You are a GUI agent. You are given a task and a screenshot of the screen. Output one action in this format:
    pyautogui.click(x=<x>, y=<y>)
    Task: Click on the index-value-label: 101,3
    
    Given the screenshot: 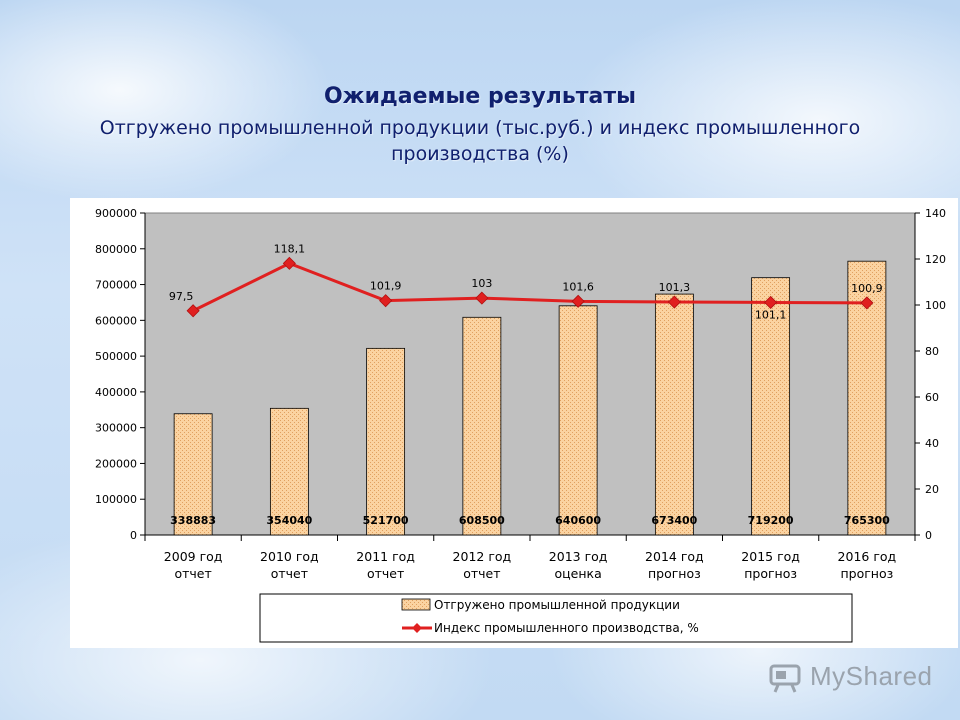 What is the action you would take?
    pyautogui.click(x=675, y=287)
    